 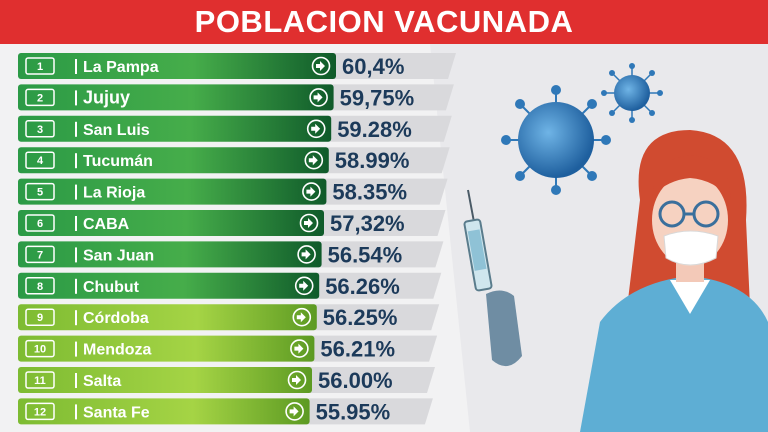 I want to click on ranking-row: 10 Mendoza 56.21%, so click(x=228, y=348).